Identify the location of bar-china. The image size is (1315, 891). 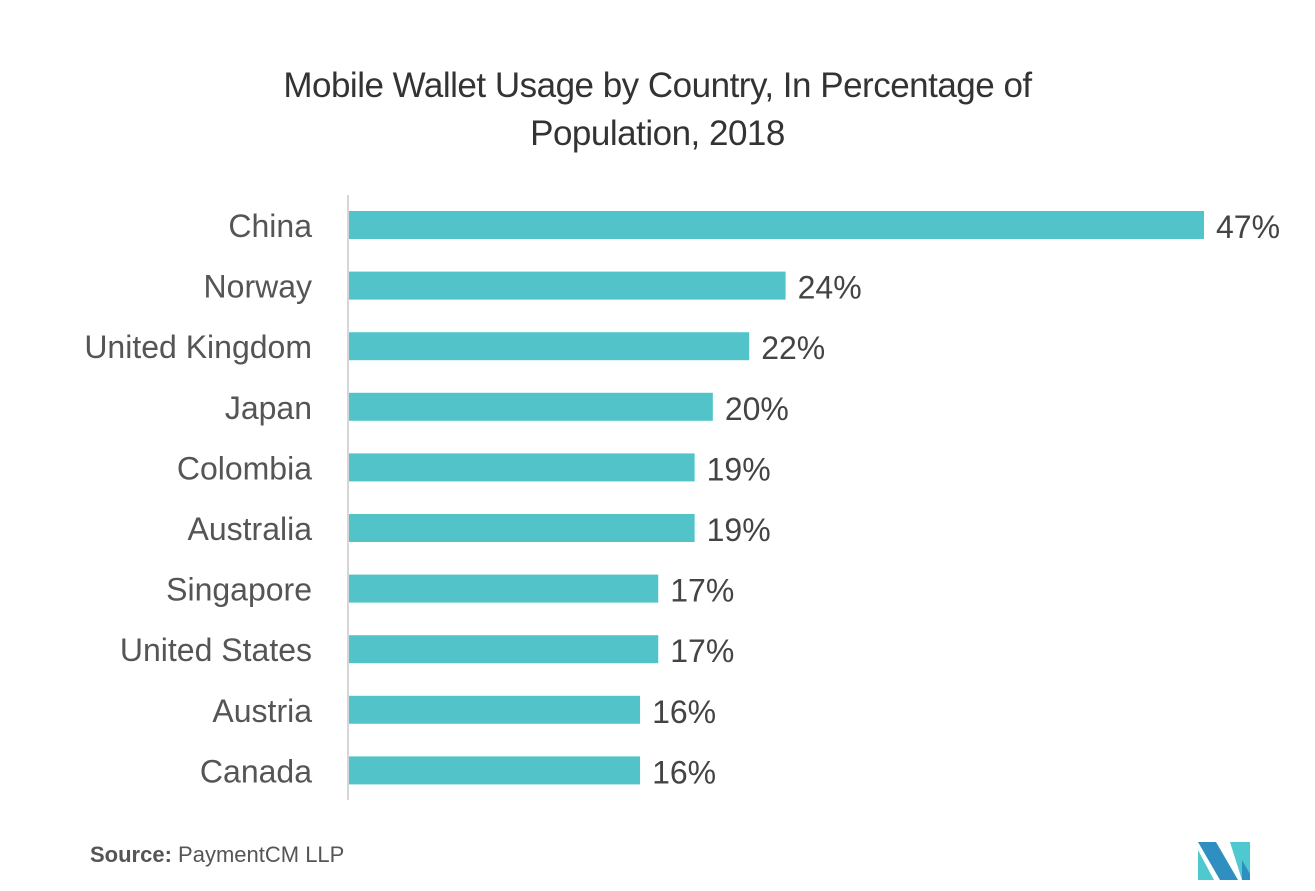
(776, 225).